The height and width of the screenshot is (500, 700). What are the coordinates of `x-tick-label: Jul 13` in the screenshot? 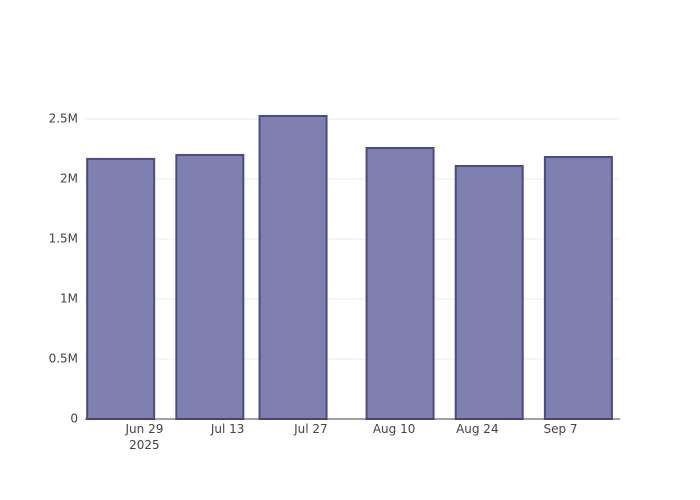 It's located at (227, 429).